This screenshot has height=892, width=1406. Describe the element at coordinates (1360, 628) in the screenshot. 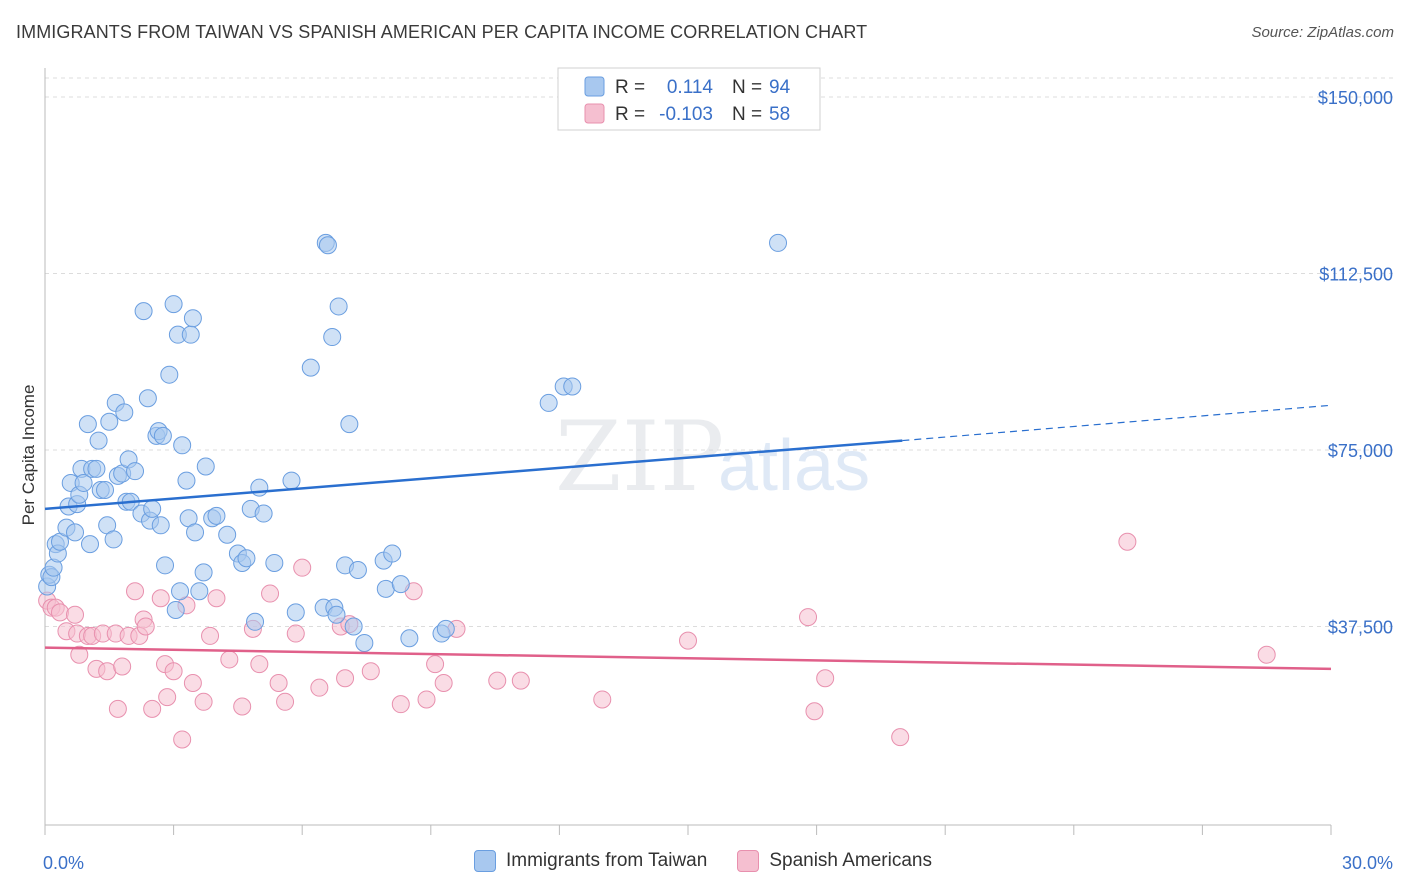

I see `y-tick-label: $37,500` at that location.